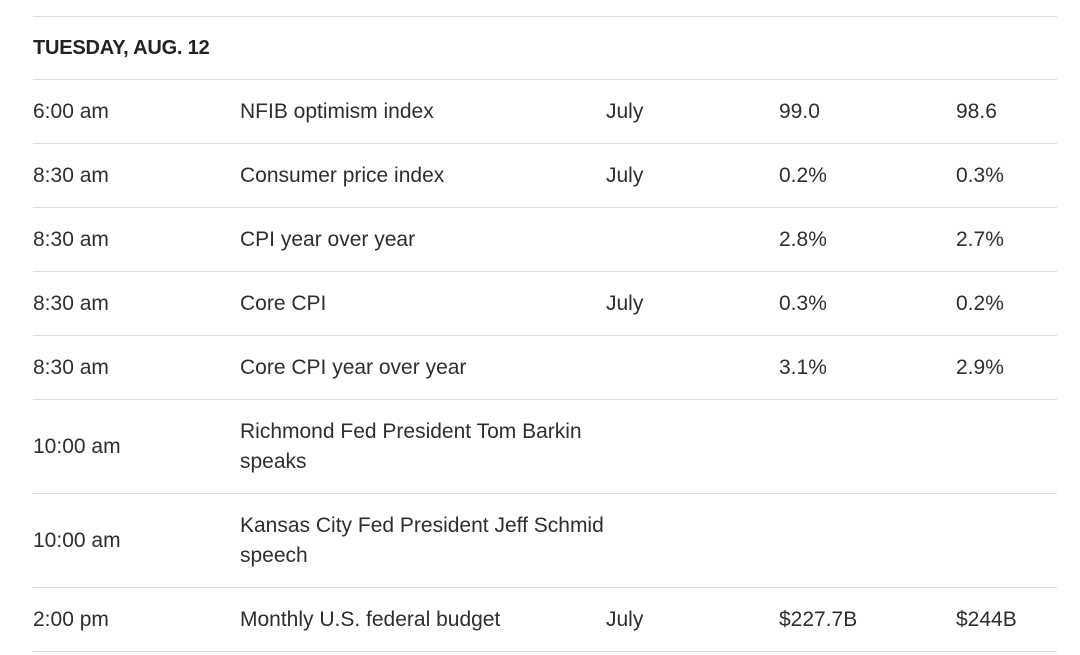 The image size is (1080, 655). Describe the element at coordinates (980, 303) in the screenshot. I see `previous-cell: 0.2%` at that location.